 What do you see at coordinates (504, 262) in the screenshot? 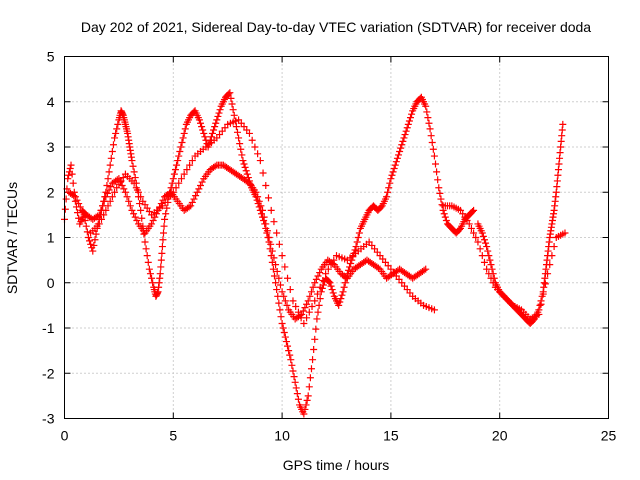
I see `series-trace-e` at bounding box center [504, 262].